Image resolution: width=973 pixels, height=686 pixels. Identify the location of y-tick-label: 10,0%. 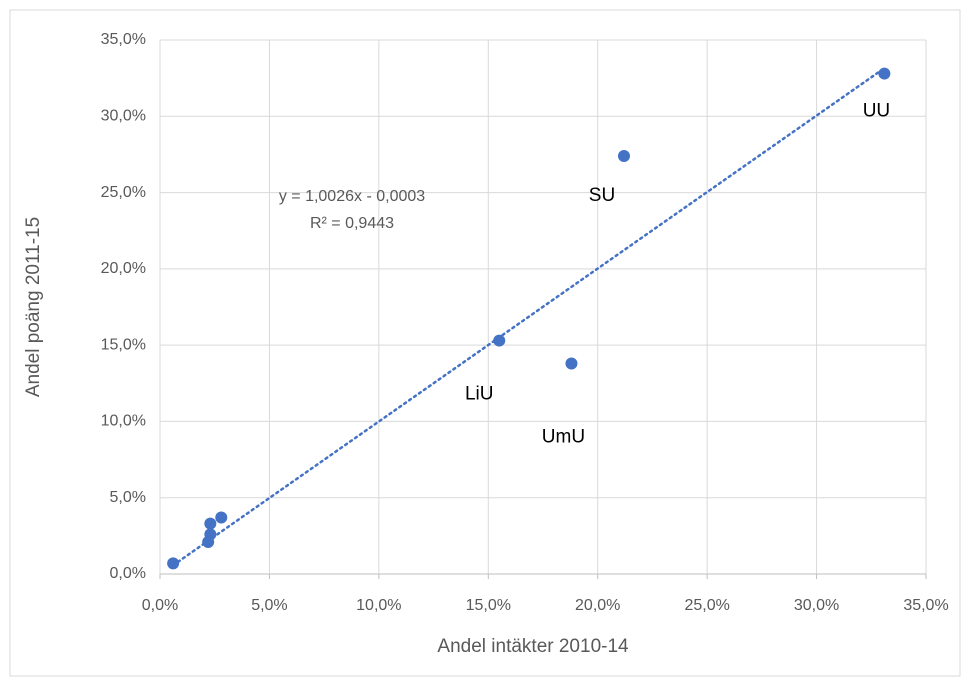
(123, 421).